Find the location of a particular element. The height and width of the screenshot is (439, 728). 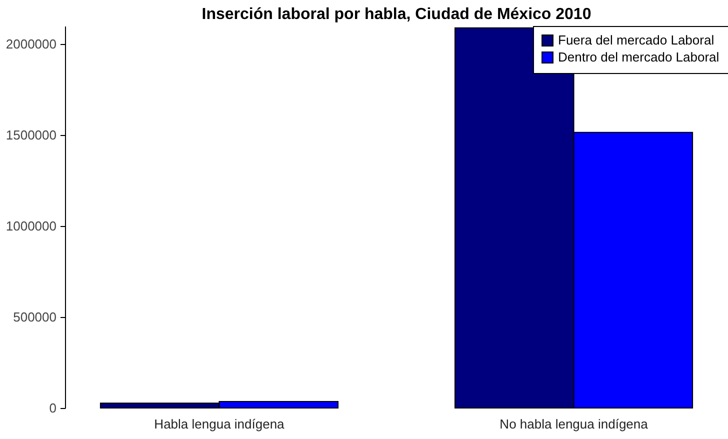

legend-label: Dentro del mercado Laboral is located at coordinates (639, 57).